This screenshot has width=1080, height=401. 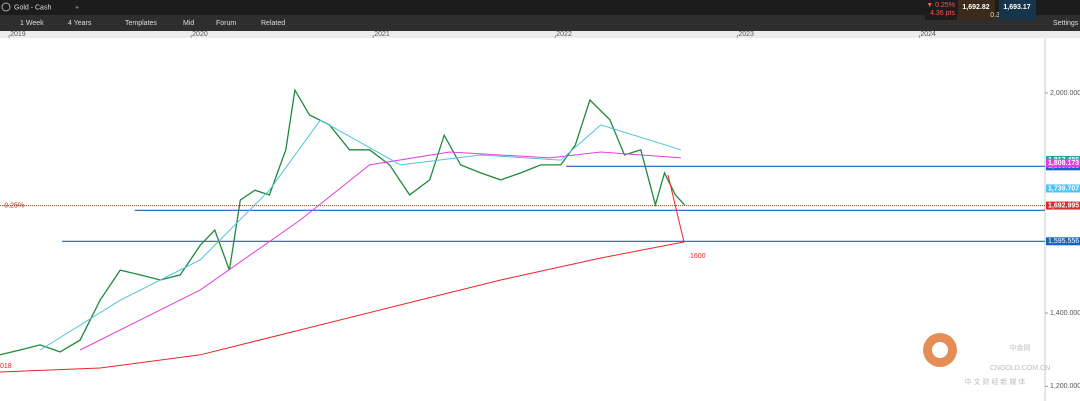 I want to click on x-tick-label: 2022, so click(x=564, y=34).